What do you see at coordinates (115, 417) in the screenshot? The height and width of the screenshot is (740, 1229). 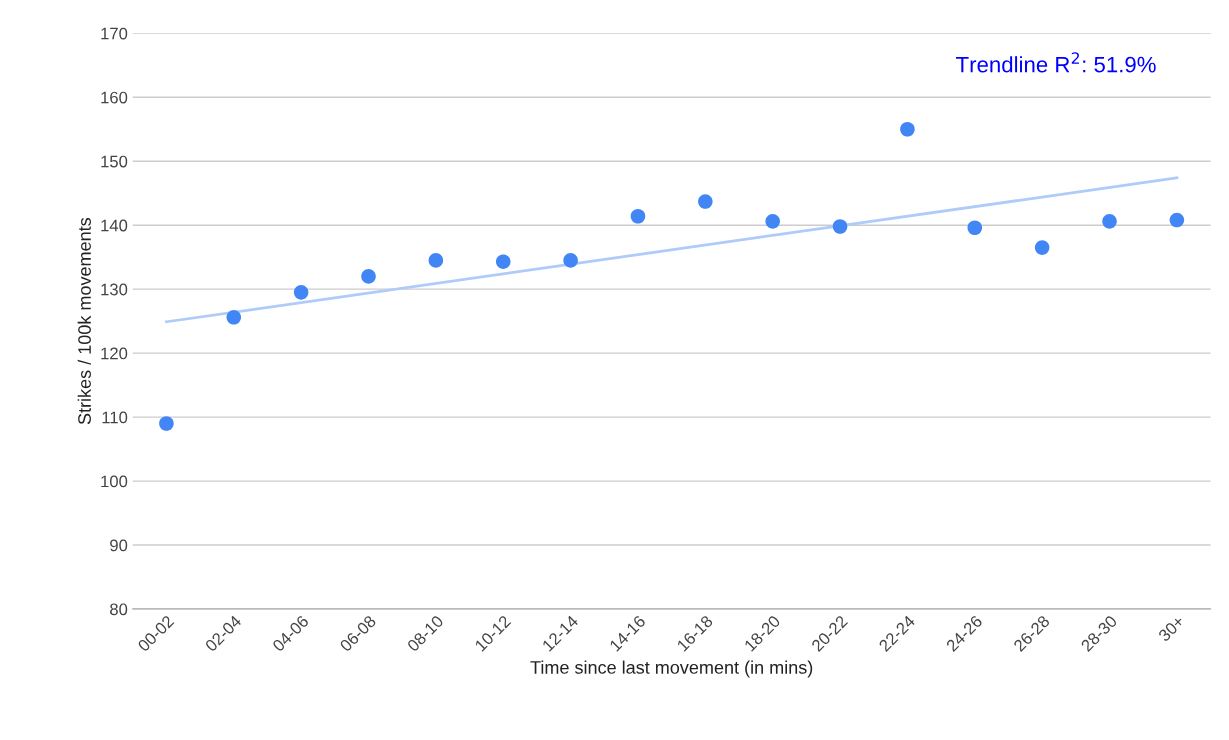 I see `y-tick-label: 110` at bounding box center [115, 417].